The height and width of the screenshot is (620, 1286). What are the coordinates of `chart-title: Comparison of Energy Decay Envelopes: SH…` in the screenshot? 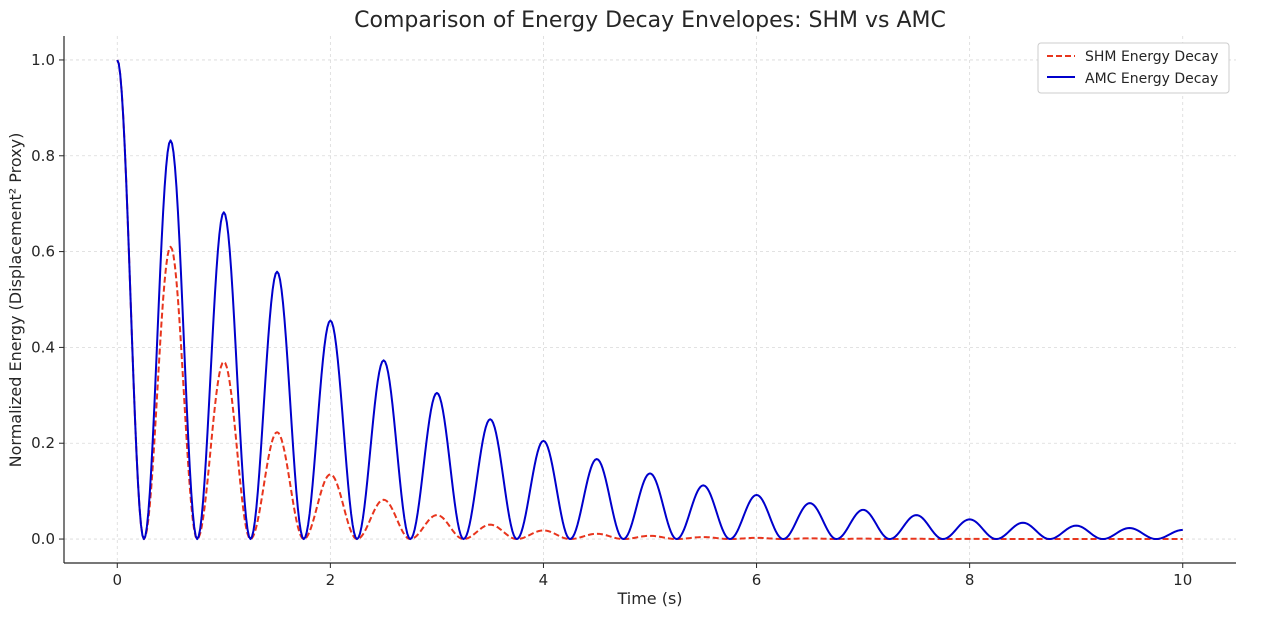 It's located at (650, 20).